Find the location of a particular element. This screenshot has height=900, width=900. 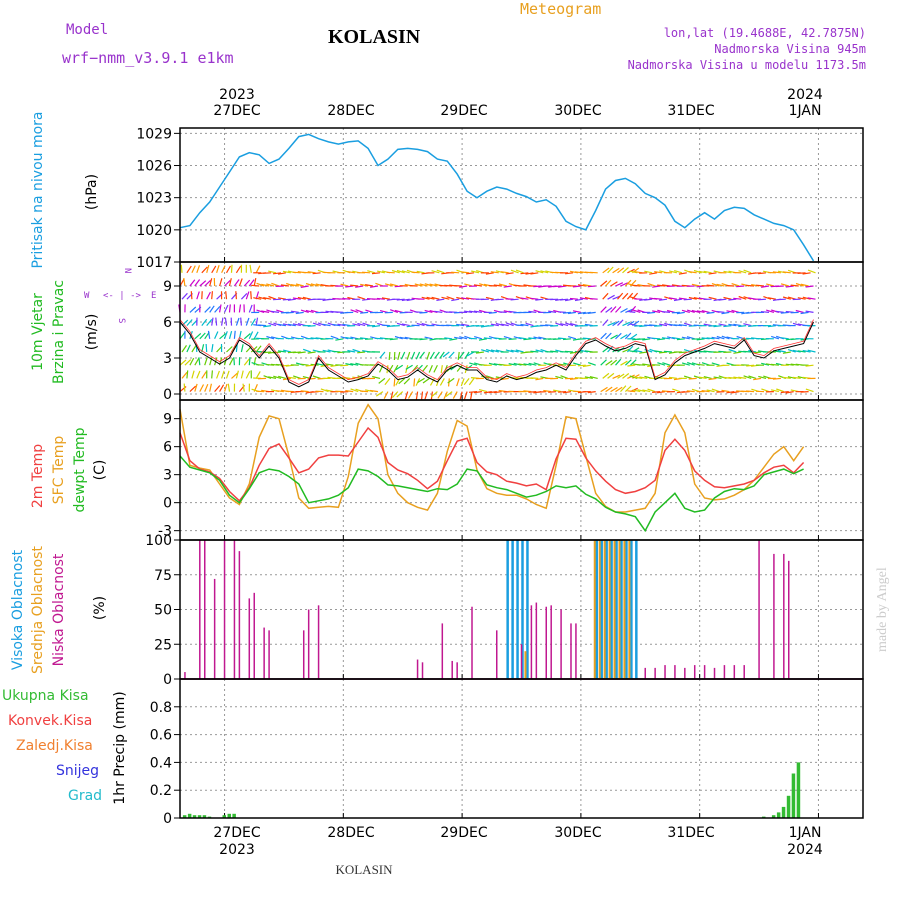

temp-ylabel-2m: 2m Temp is located at coordinates (38, 476).